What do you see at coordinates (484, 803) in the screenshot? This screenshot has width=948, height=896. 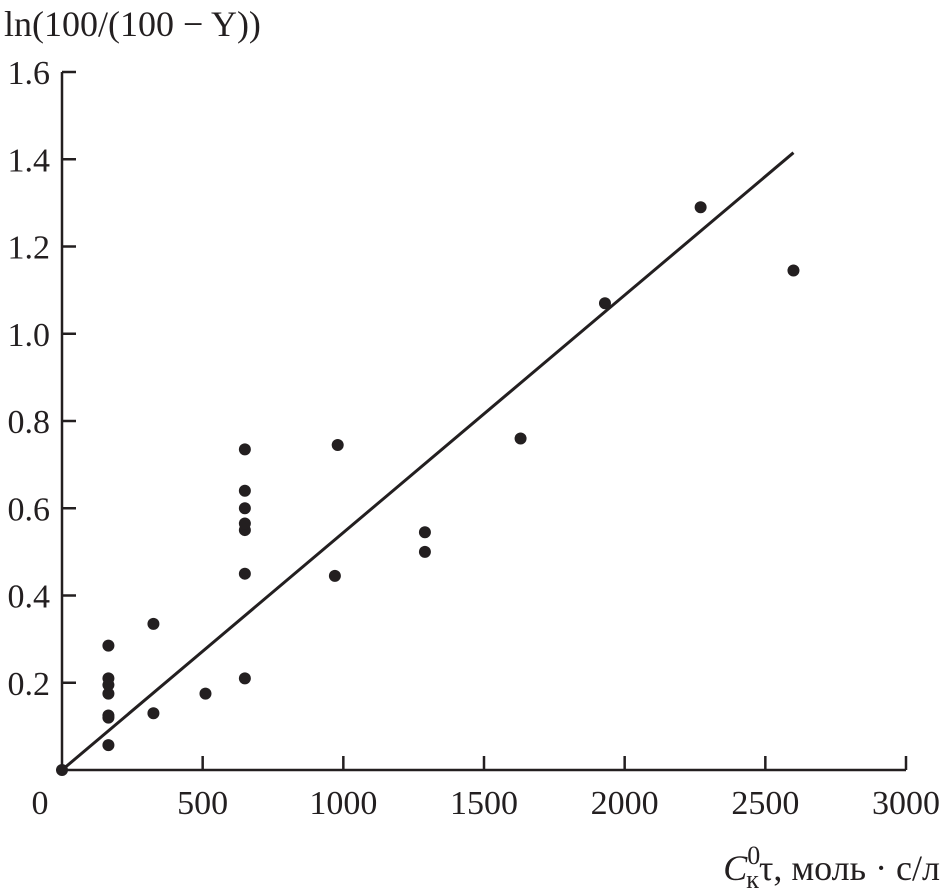 I see `x-tick-label: 1500` at bounding box center [484, 803].